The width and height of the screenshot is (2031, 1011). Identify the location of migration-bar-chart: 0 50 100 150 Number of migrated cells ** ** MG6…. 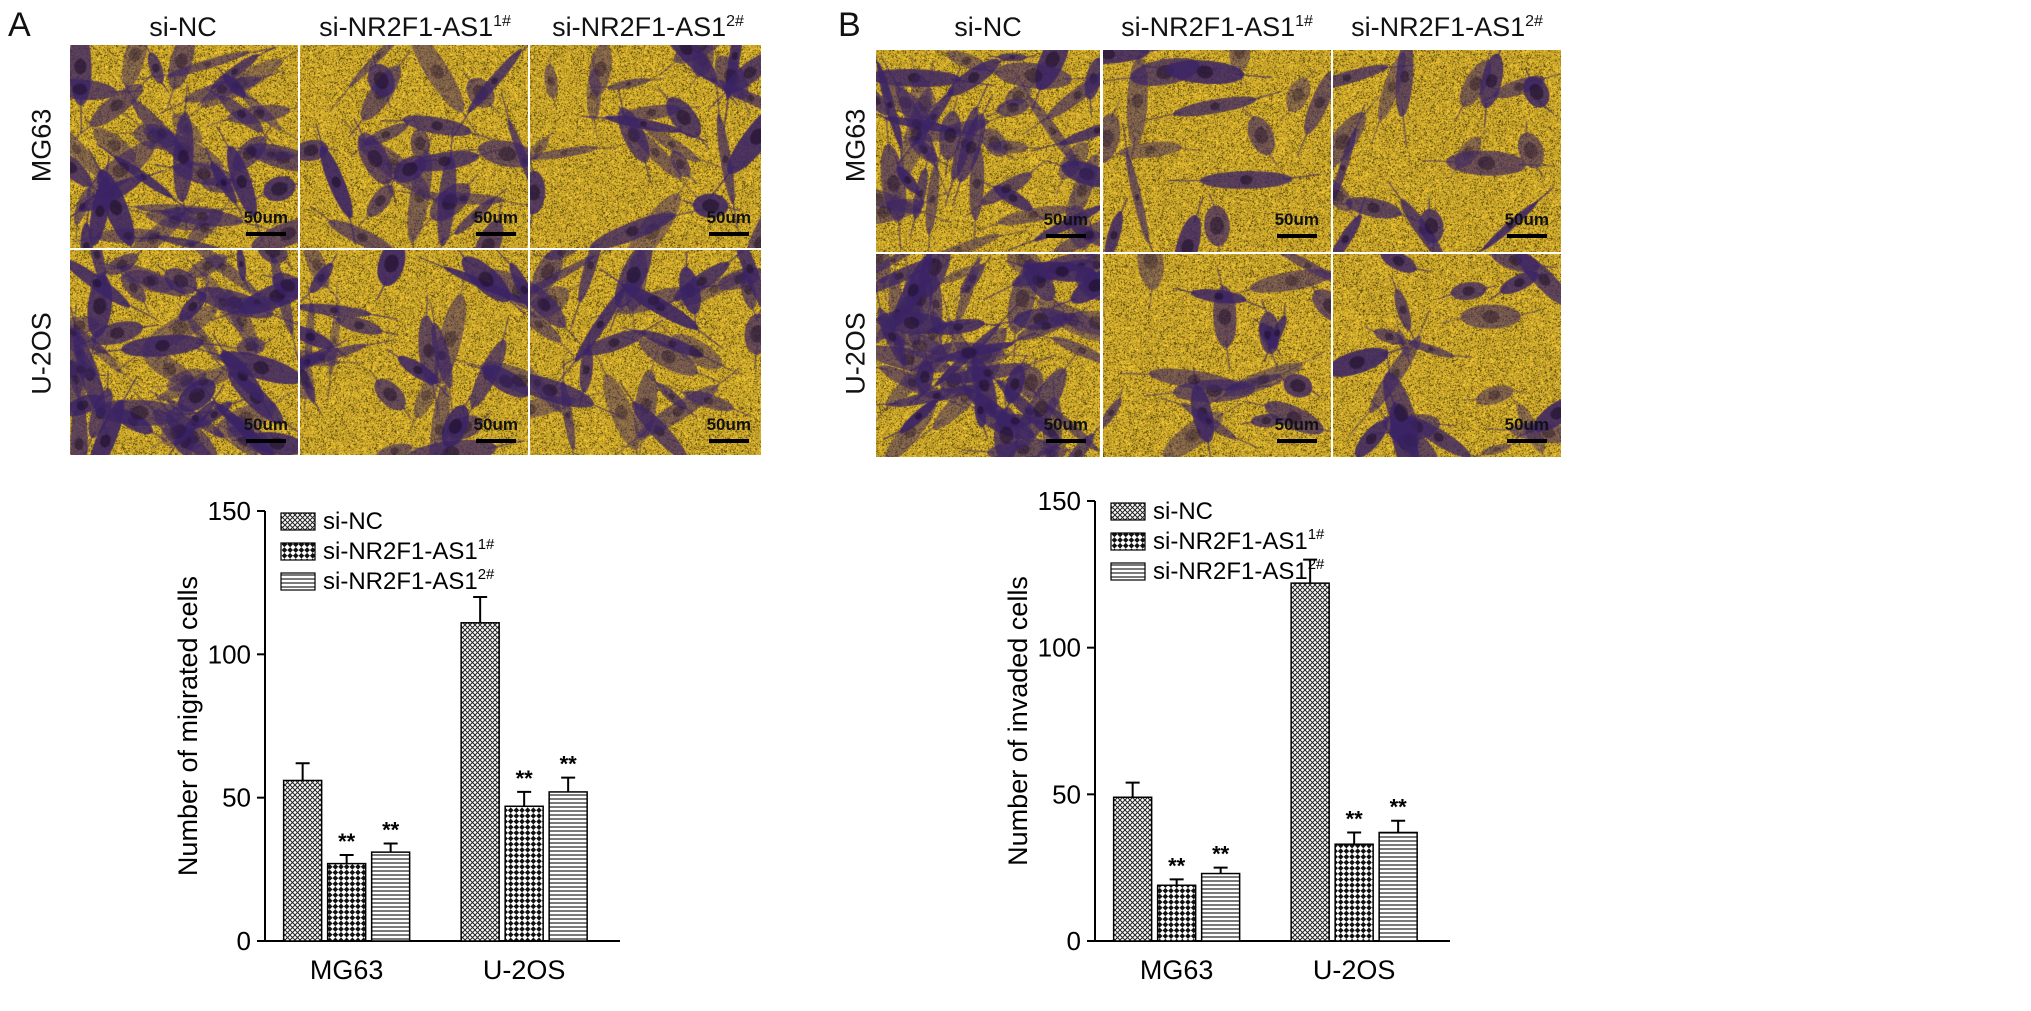
(396, 740).